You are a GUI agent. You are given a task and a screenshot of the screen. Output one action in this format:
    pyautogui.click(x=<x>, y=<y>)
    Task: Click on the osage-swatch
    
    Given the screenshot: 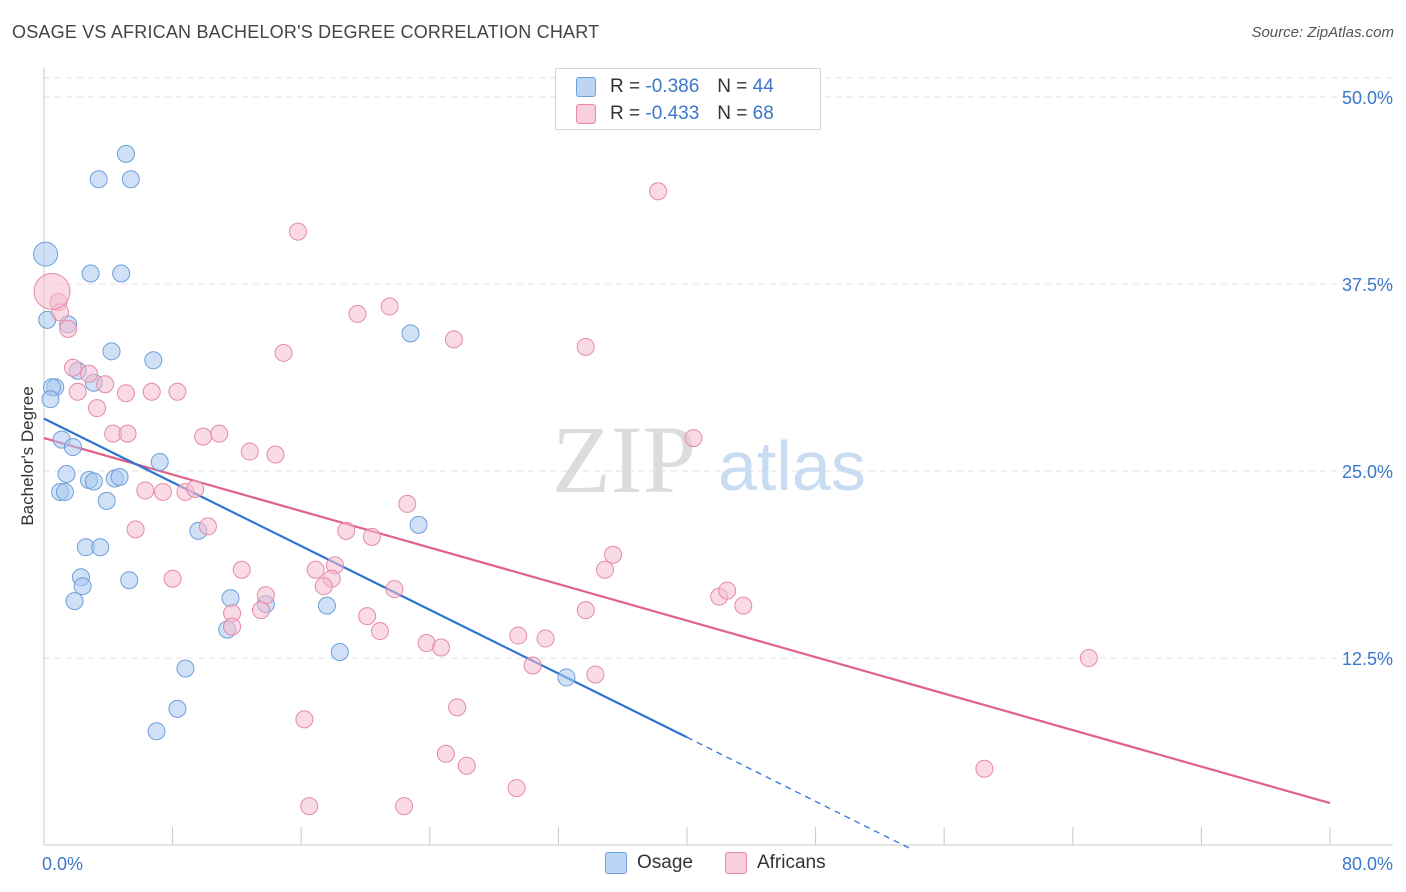 What is the action you would take?
    pyautogui.click(x=586, y=87)
    